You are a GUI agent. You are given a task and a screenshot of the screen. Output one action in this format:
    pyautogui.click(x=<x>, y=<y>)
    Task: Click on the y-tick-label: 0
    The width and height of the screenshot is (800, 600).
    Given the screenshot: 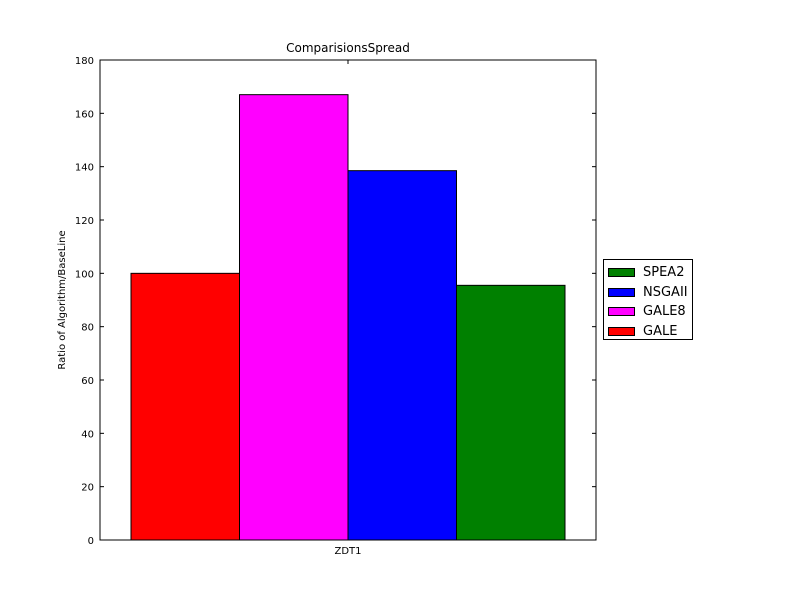 What is the action you would take?
    pyautogui.click(x=91, y=541)
    